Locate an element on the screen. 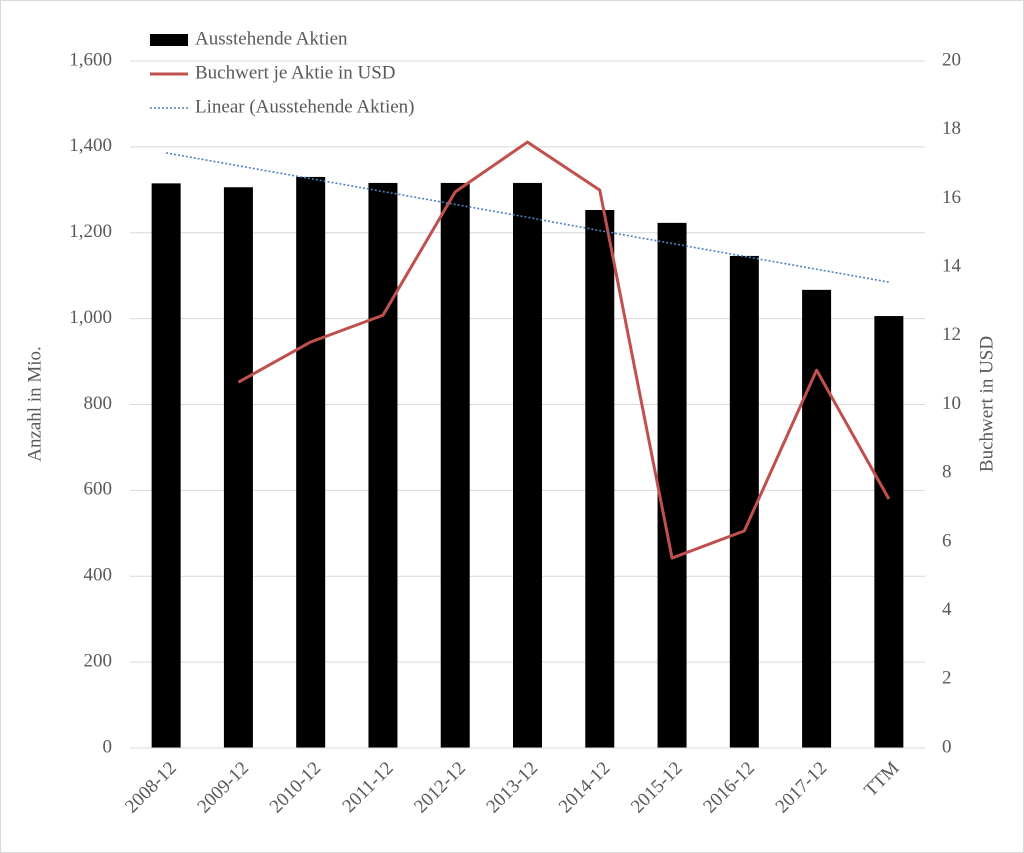  y-tick-label: 400 is located at coordinates (98, 575).